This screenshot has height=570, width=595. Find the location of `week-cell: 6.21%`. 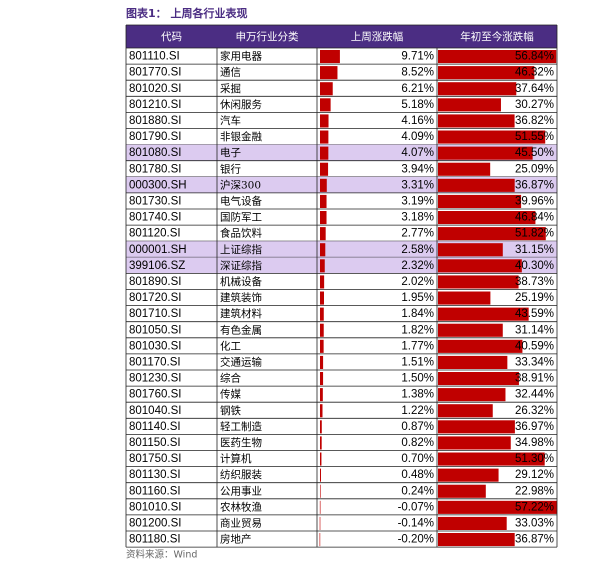

week-cell: 6.21% is located at coordinates (417, 89).